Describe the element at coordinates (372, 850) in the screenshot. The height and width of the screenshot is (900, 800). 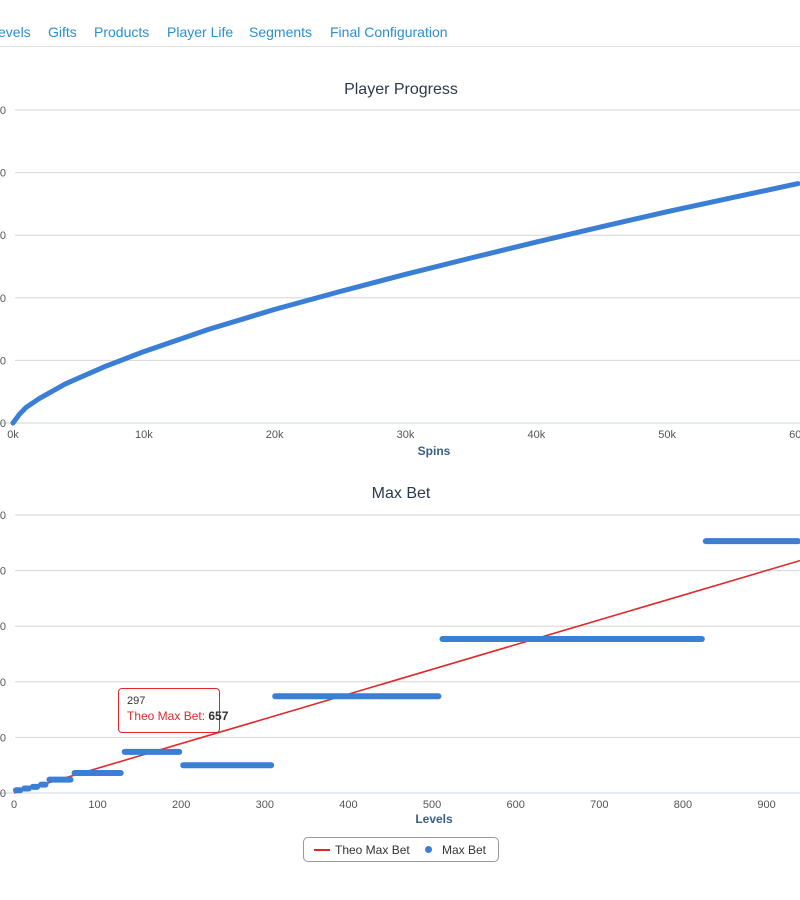
I see `legend-label: Theo Max Bet` at that location.